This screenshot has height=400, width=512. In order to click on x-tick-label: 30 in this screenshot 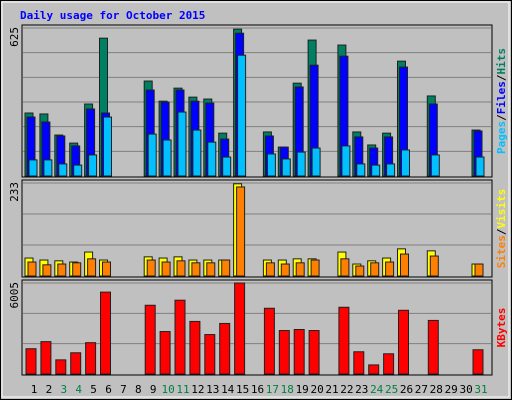, I will do `click(465, 389)`.